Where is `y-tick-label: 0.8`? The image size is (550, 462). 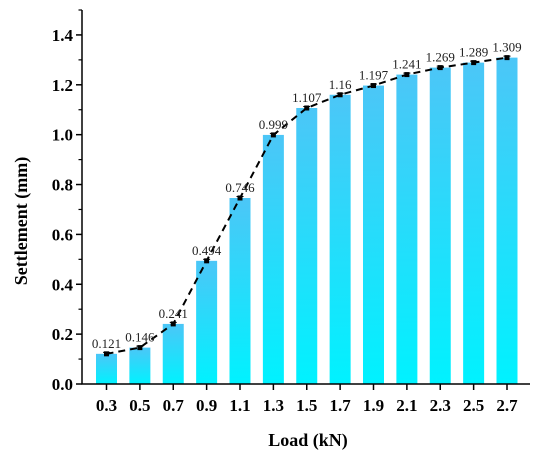 y-tick-label: 0.8 is located at coordinates (62, 185).